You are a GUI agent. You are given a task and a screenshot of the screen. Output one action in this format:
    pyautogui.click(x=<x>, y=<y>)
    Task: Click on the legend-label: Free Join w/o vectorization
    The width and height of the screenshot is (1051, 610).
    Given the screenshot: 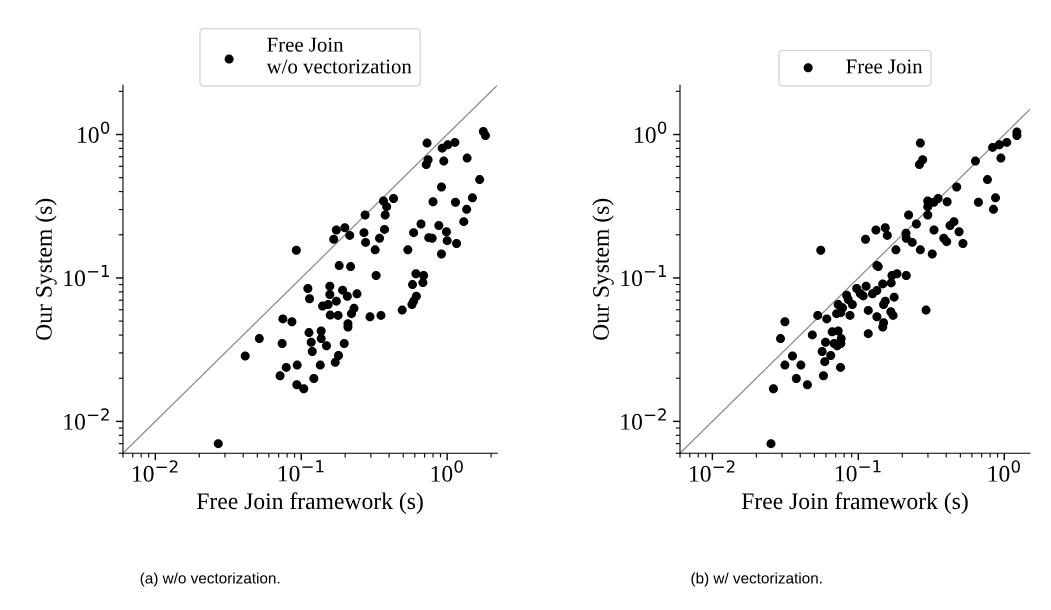 What is the action you would take?
    pyautogui.click(x=339, y=55)
    